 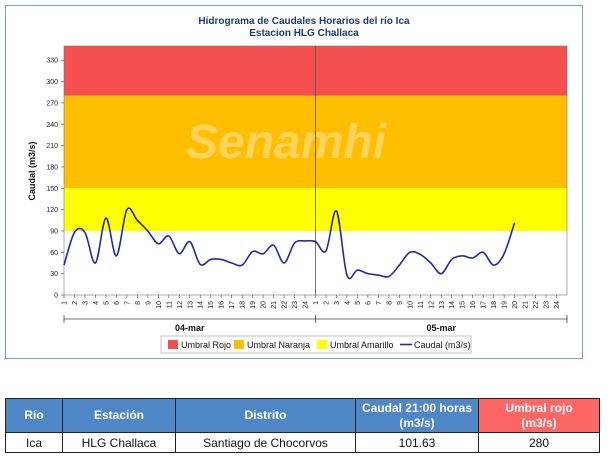 I want to click on y-tick-label: 330, so click(x=52, y=61).